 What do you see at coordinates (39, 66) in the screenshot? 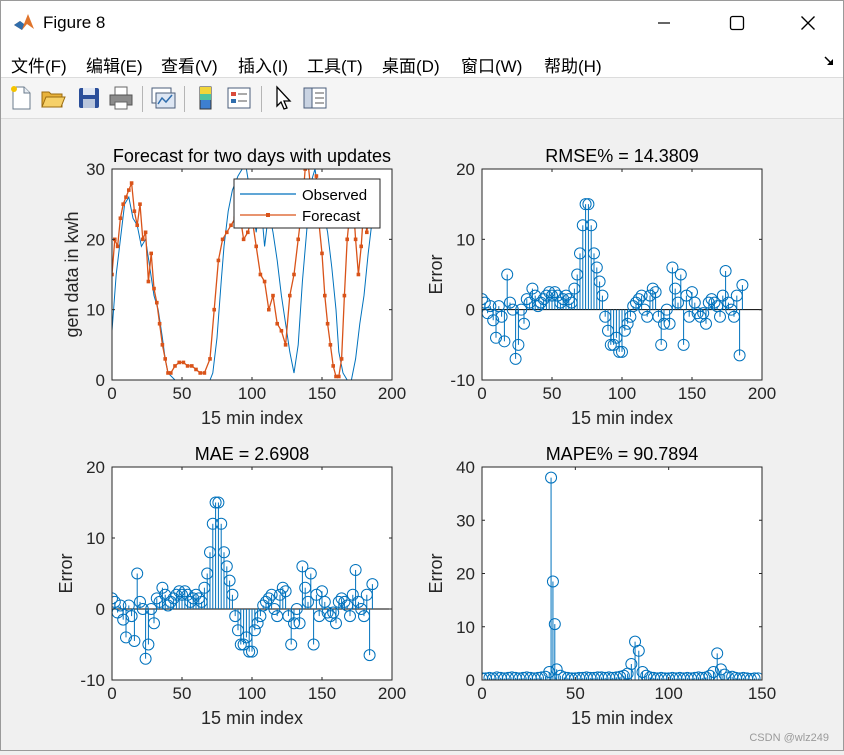
I see `menu-file: 文件(F)` at bounding box center [39, 66].